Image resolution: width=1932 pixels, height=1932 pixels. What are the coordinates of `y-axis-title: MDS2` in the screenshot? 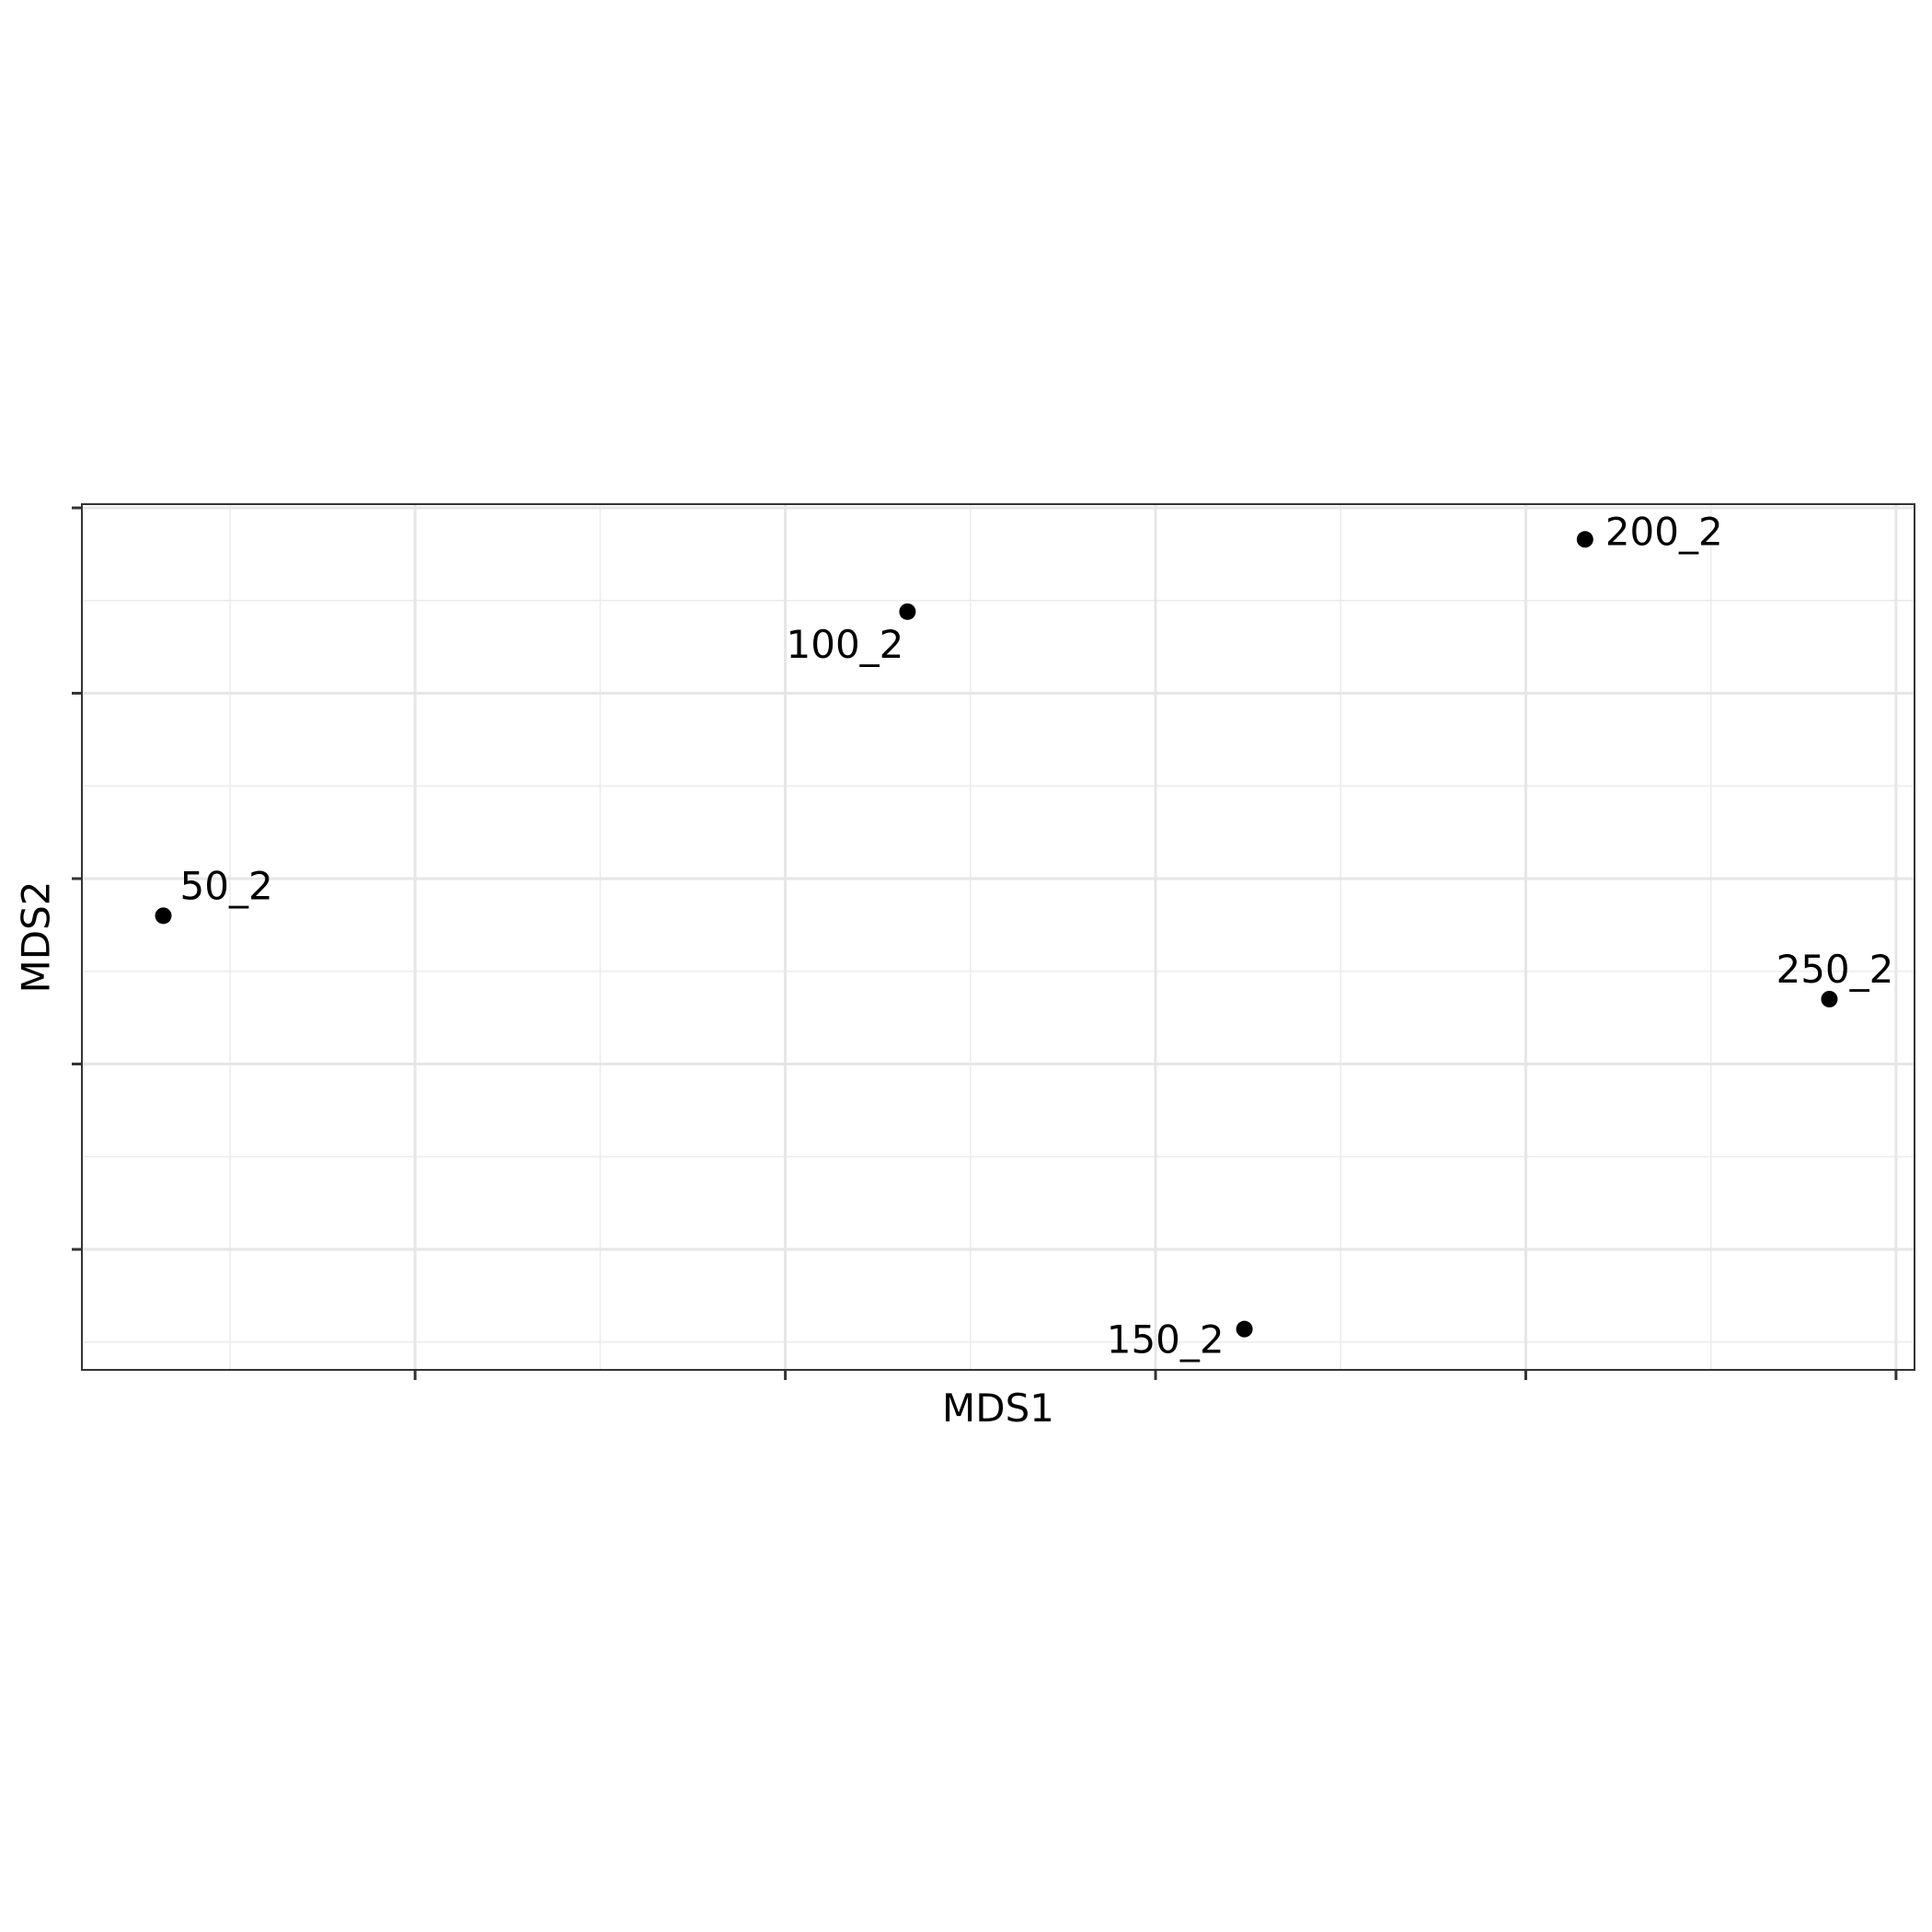 It's located at (36, 937).